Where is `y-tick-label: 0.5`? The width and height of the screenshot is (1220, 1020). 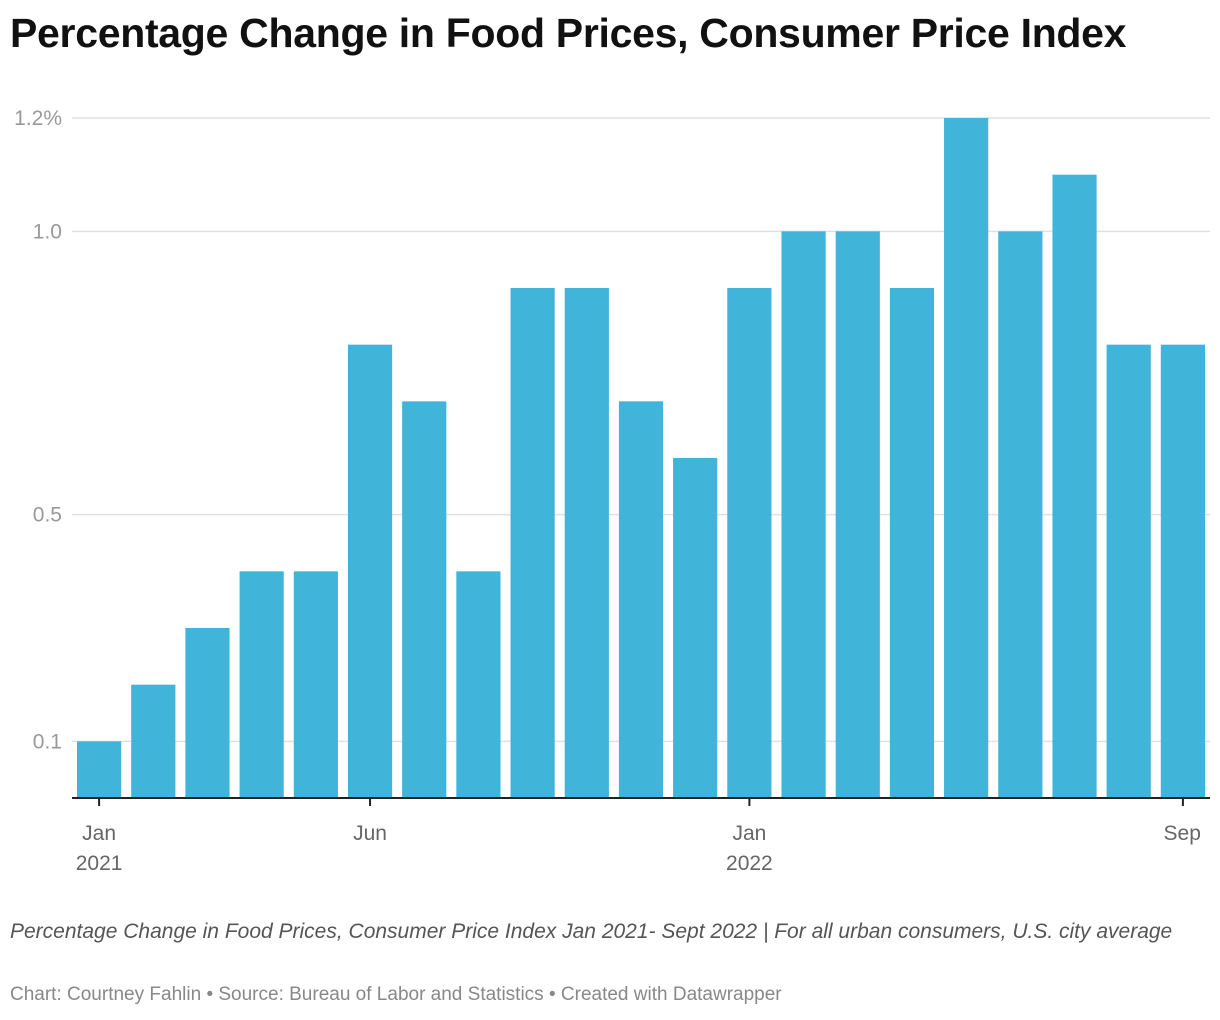
y-tick-label: 0.5 is located at coordinates (47, 515).